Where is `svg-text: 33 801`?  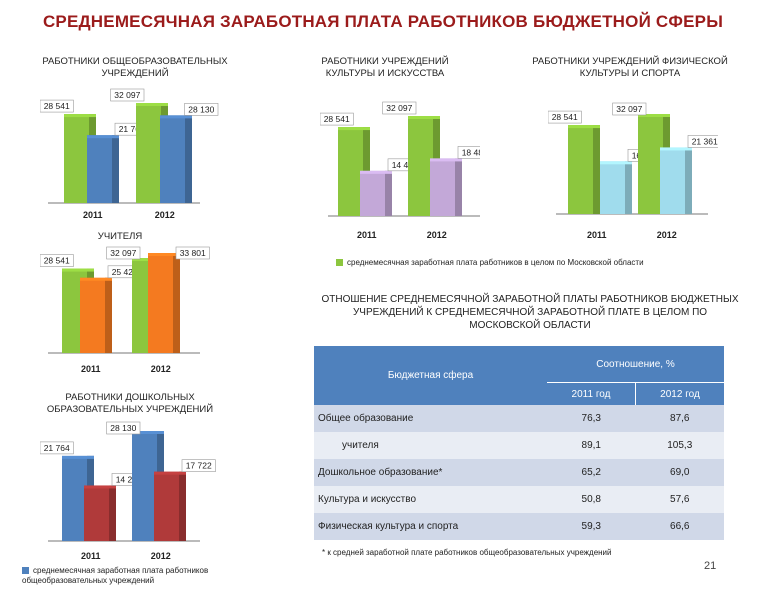
svg-text: 33 801 is located at coordinates (193, 253).